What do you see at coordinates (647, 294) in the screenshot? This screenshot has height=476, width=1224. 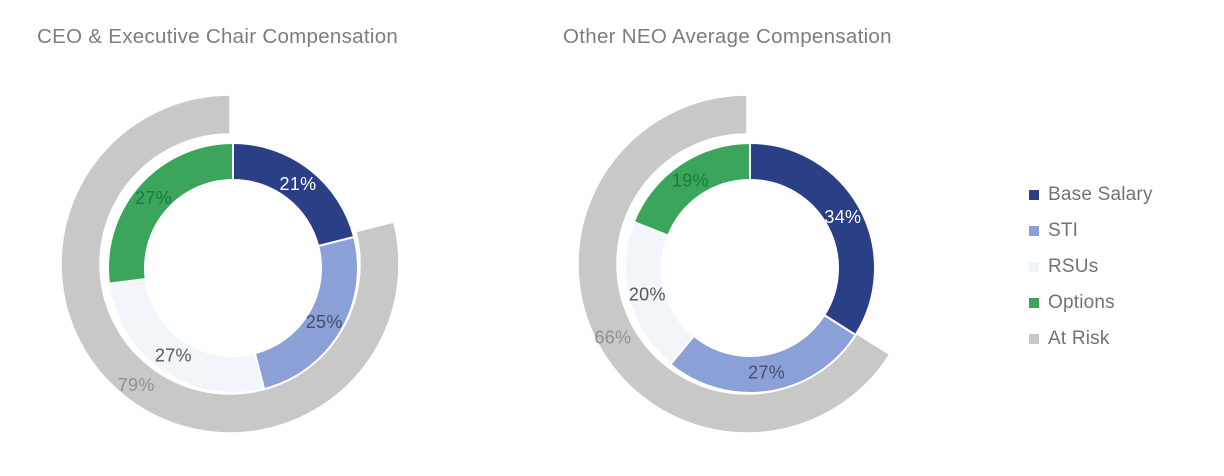 I see `slice-label-rsus: 20%` at bounding box center [647, 294].